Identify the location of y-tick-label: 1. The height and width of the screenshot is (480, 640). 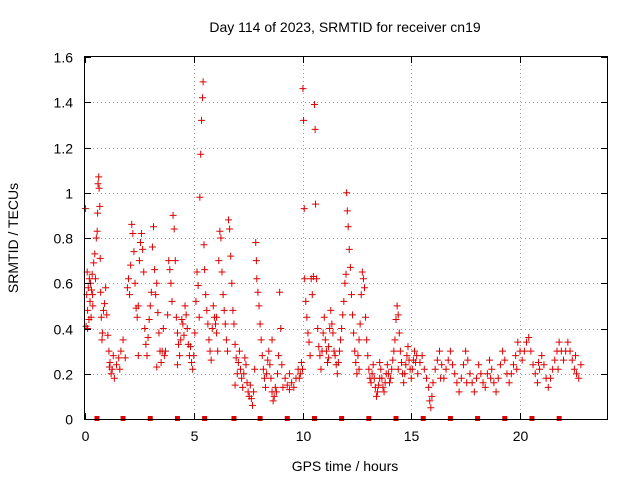
(69, 194).